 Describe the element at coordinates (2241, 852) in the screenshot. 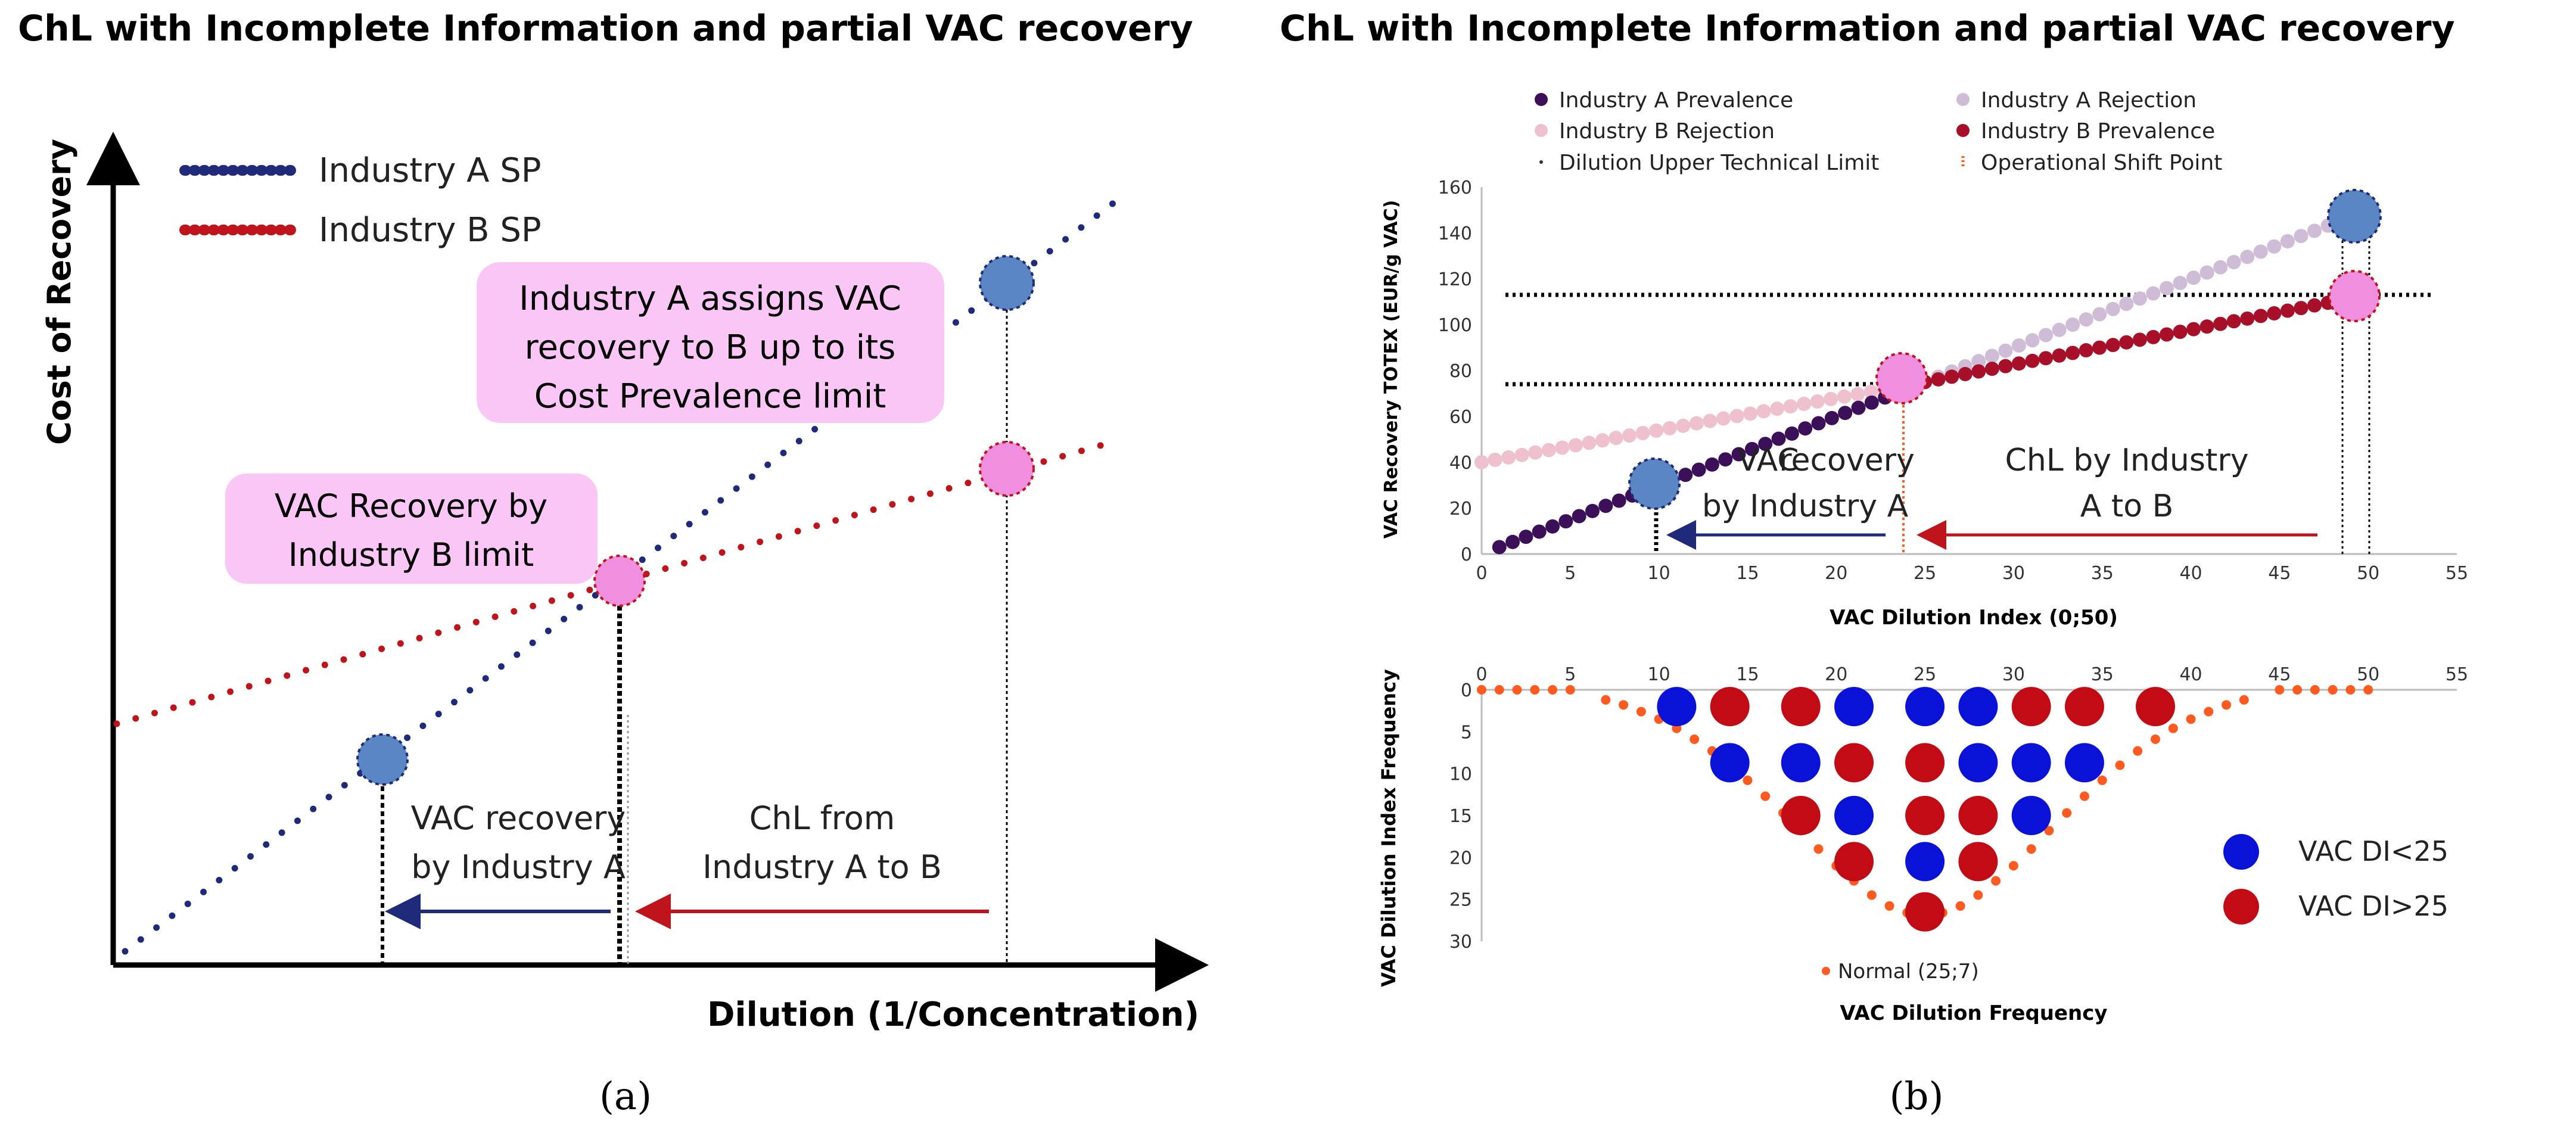

I see `freq-legend-blue-swatch` at that location.